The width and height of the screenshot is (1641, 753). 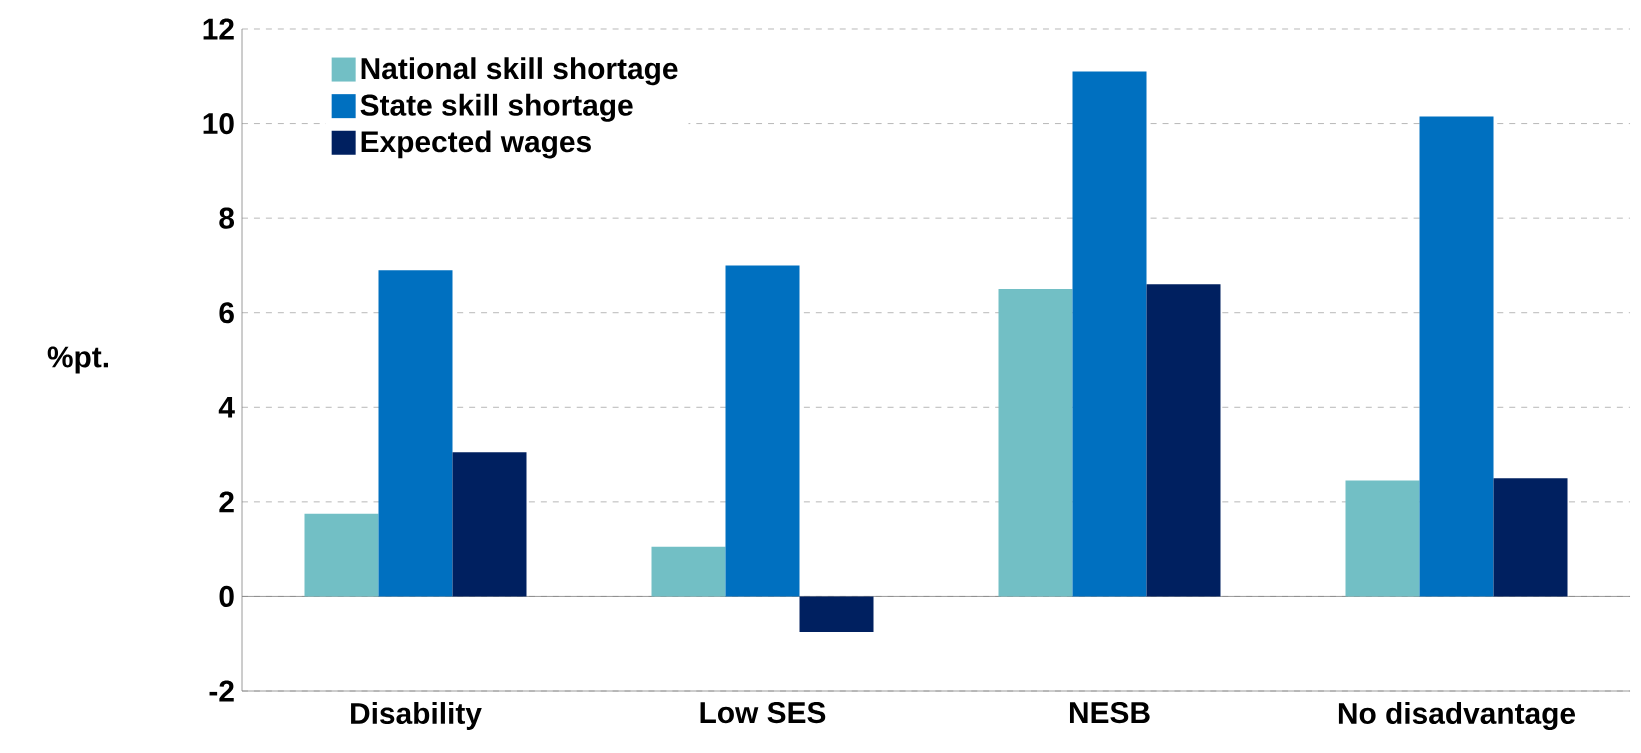 What do you see at coordinates (77, 360) in the screenshot?
I see `y-axis-title: %pt.` at bounding box center [77, 360].